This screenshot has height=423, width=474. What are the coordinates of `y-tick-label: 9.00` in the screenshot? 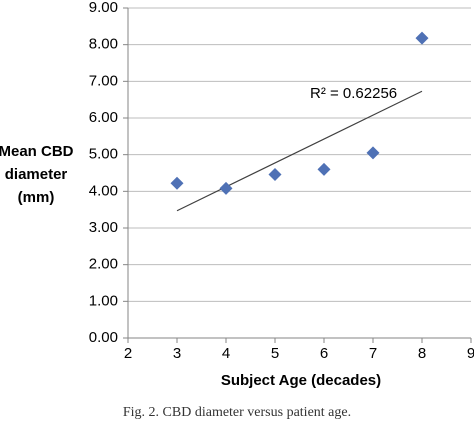 It's located at (103, 8).